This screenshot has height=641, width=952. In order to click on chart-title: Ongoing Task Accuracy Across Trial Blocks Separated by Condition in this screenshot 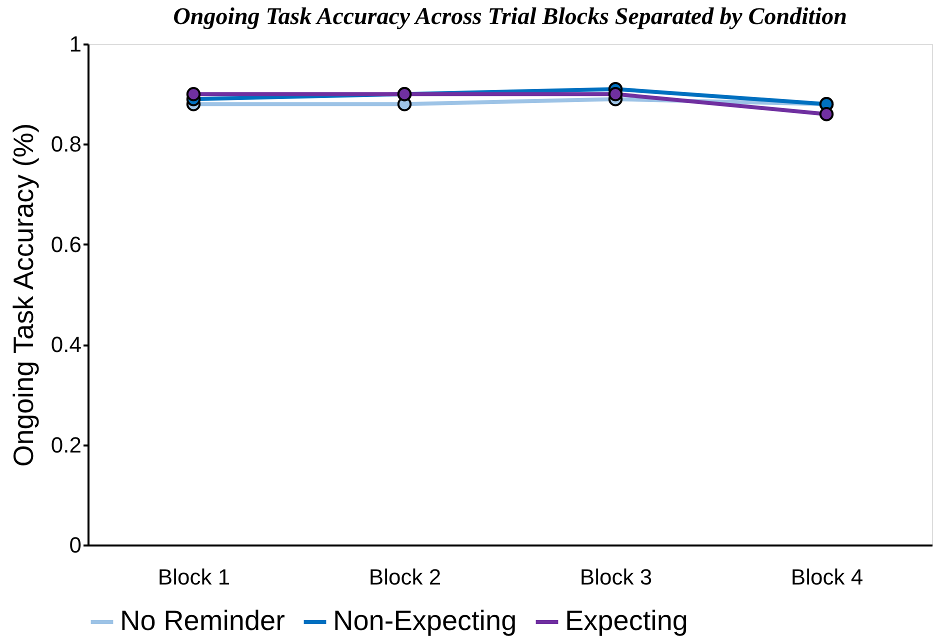, I will do `click(510, 17)`.